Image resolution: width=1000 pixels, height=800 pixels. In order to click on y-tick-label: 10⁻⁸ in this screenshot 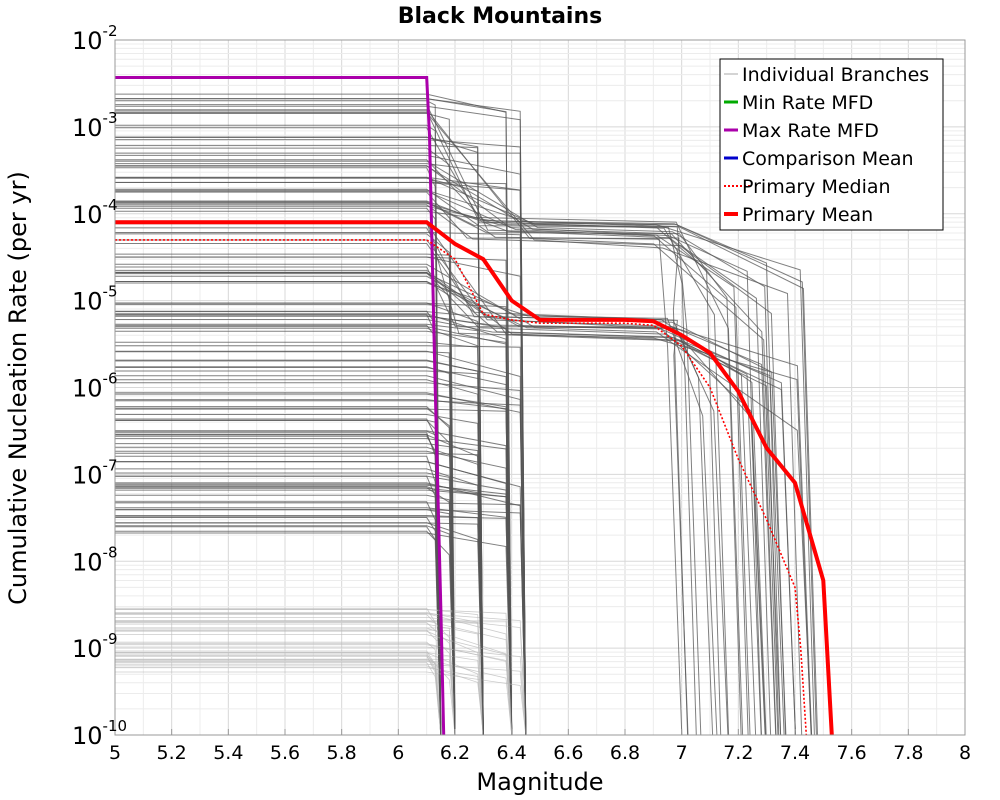, I will do `click(95, 559)`.